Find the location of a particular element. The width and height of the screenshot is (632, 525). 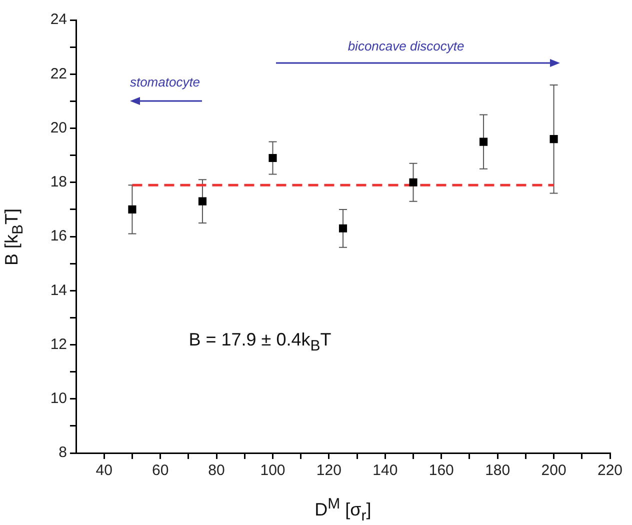

y-tick-label: 10 is located at coordinates (58, 399).